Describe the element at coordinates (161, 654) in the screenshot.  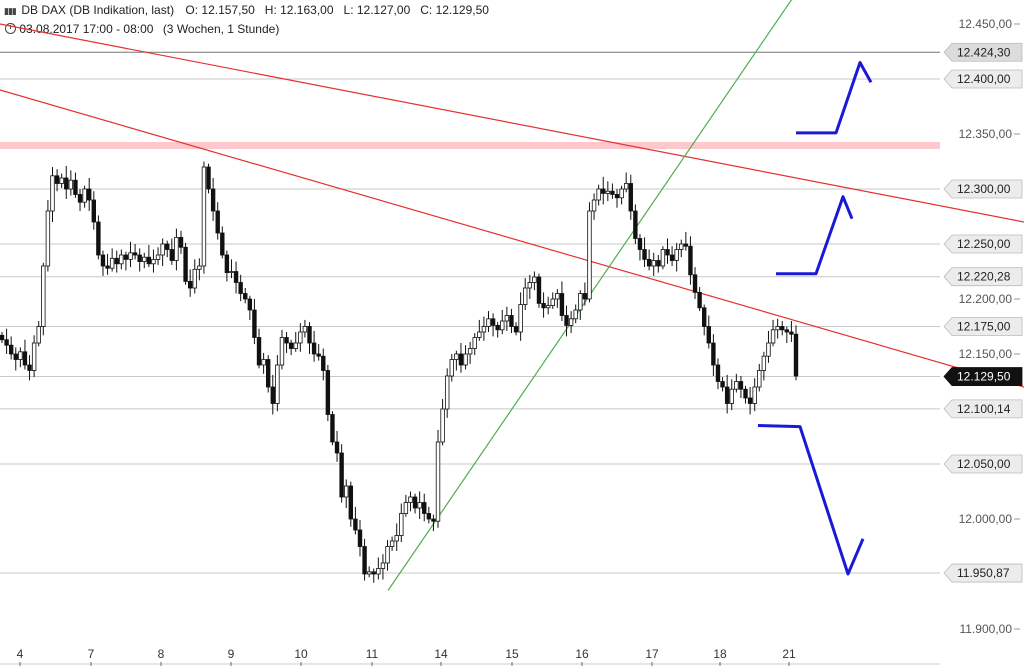
I see `x-tick-label: 8` at that location.